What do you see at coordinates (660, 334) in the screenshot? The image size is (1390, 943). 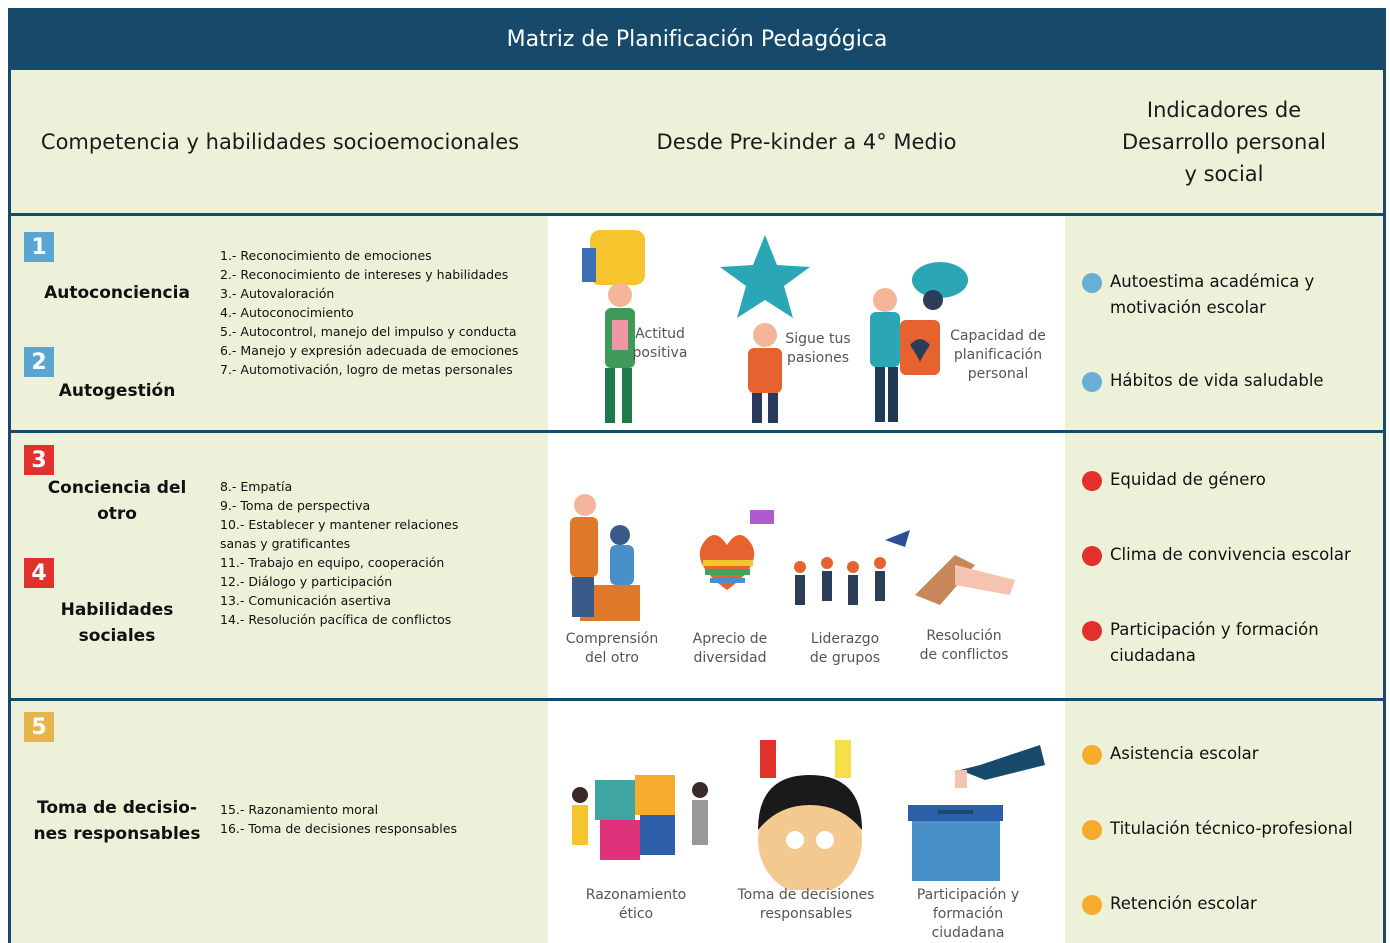 I see `image-caption-line: Actitud` at bounding box center [660, 334].